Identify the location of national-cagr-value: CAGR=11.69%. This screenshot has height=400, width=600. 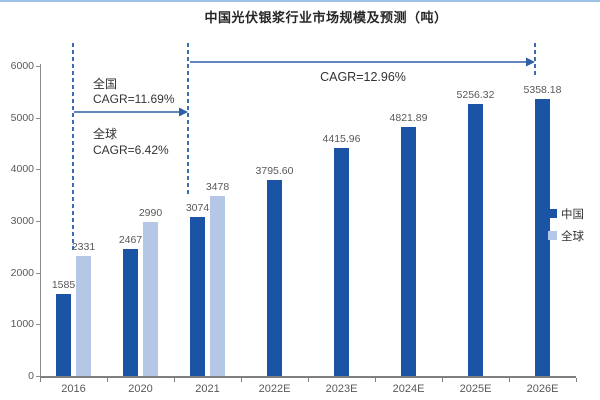
(134, 99).